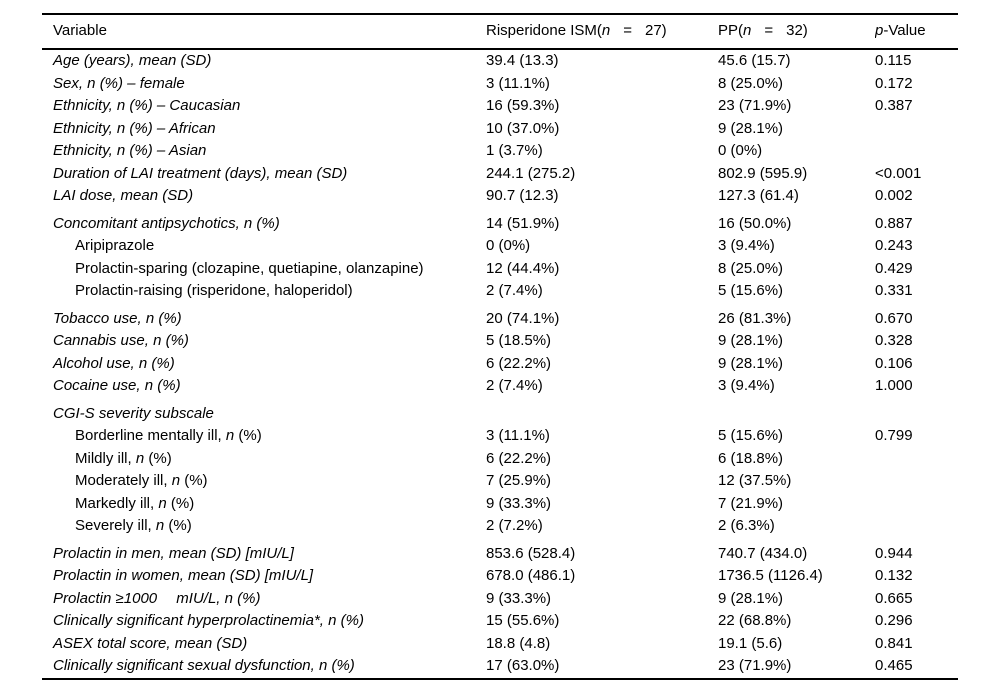 This screenshot has height=699, width=1000. Describe the element at coordinates (166, 223) in the screenshot. I see `variable-label: Concomitant antipsychotics, n (%)` at that location.